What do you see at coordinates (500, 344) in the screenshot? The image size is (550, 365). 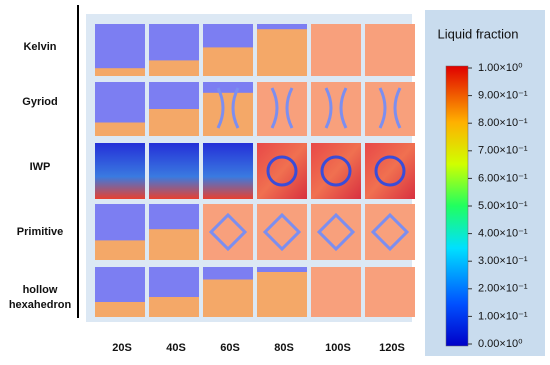 I see `colorbar-tick-label: 0.00×10⁰` at bounding box center [500, 344].